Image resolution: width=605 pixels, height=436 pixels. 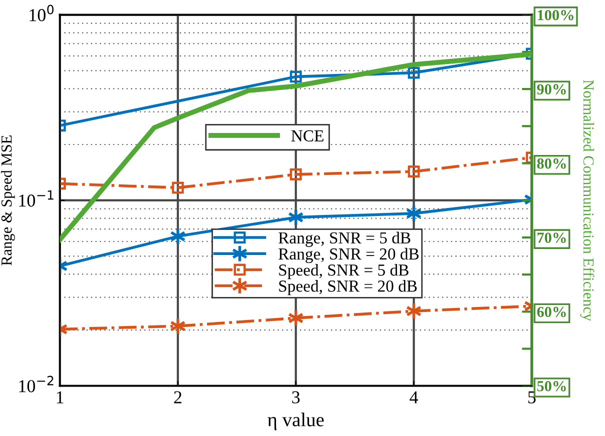 I want to click on y2-tick-label: 90%, so click(x=551, y=89).